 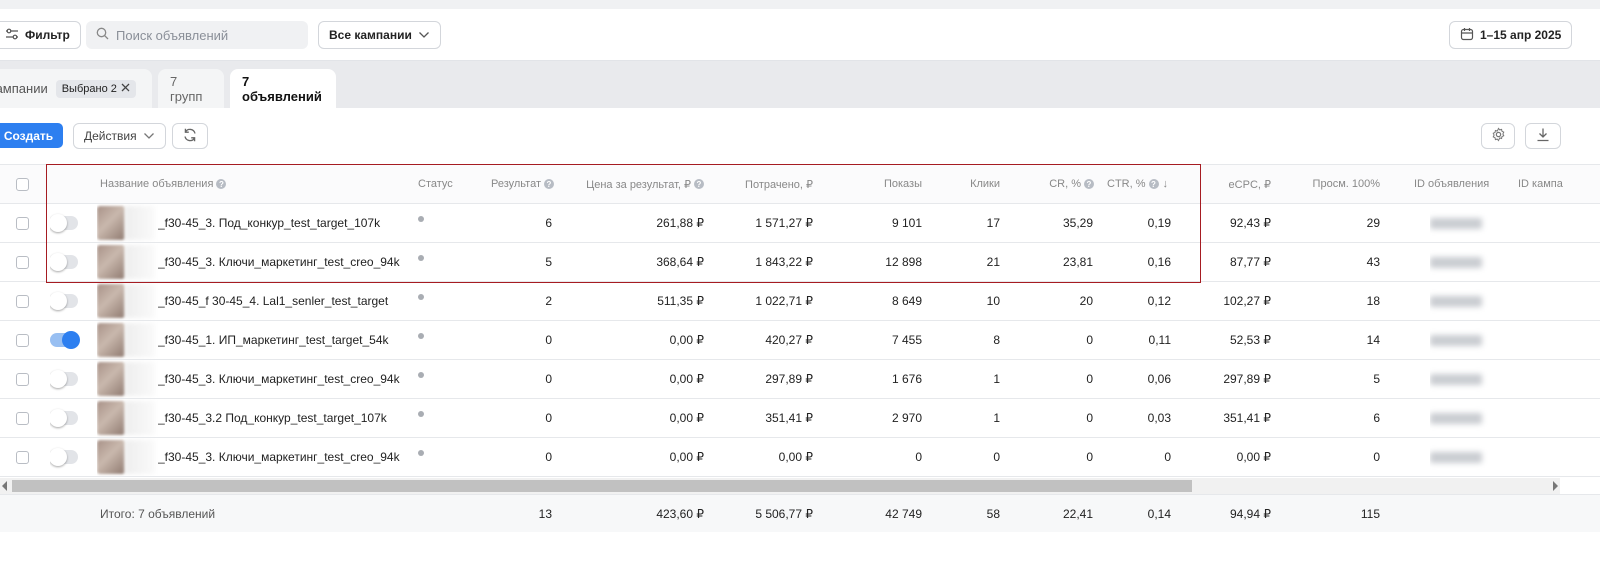 I want to click on search-input, so click(x=206, y=35).